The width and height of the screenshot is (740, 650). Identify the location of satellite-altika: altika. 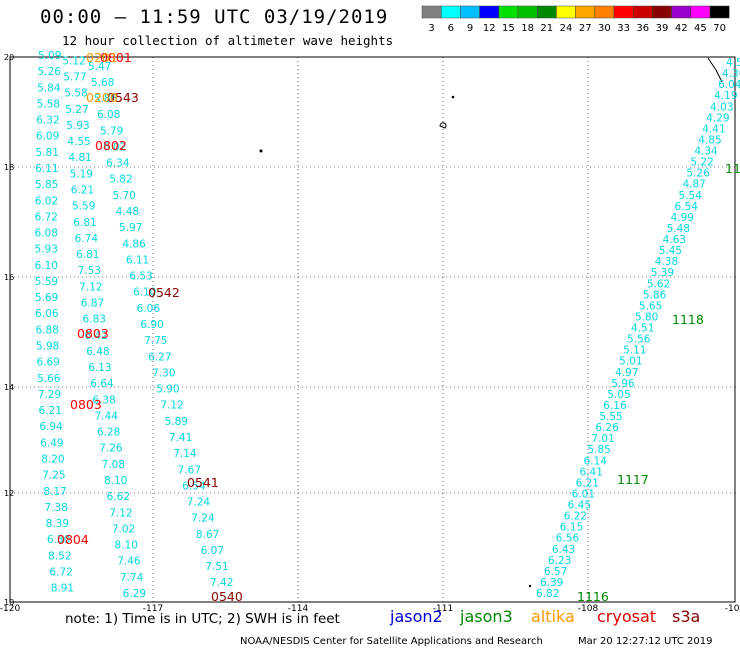
(553, 616).